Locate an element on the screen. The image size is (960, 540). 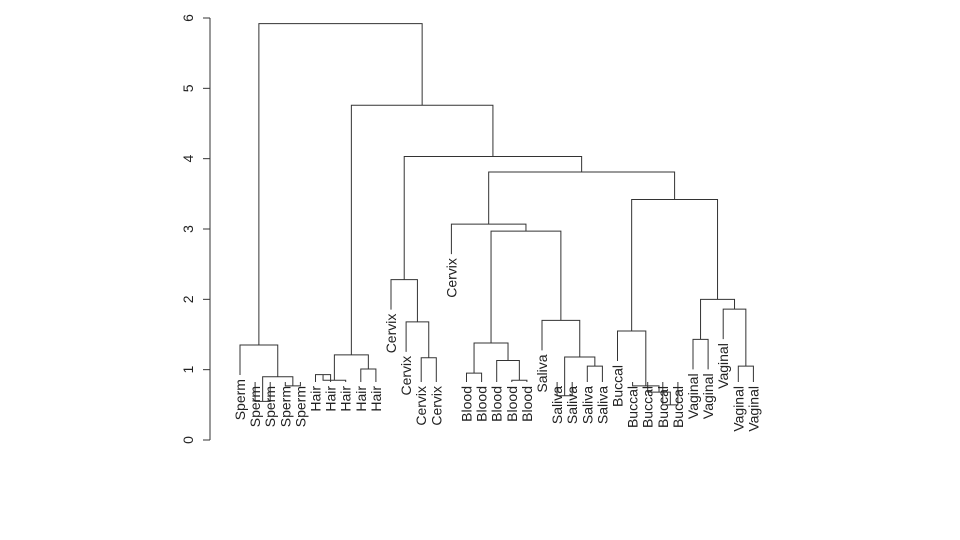
y-tick-label: 3 is located at coordinates (188, 229).